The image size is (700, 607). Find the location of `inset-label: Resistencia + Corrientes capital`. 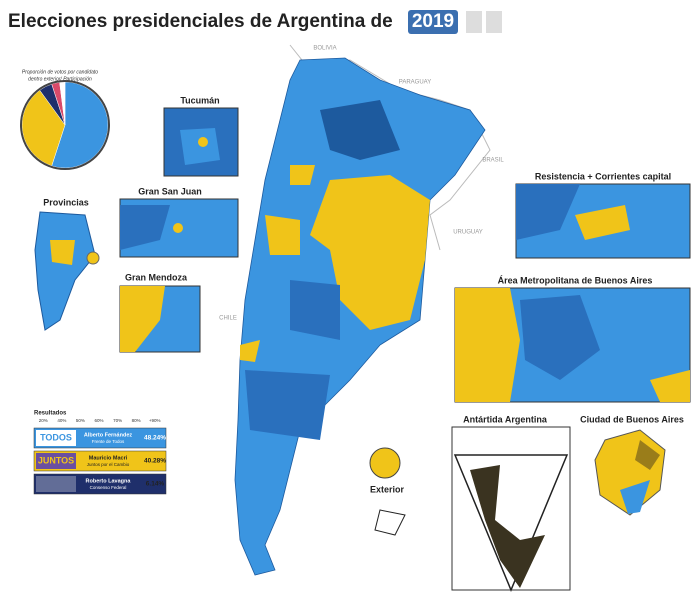

inset-label: Resistencia + Corrientes capital is located at coordinates (603, 176).